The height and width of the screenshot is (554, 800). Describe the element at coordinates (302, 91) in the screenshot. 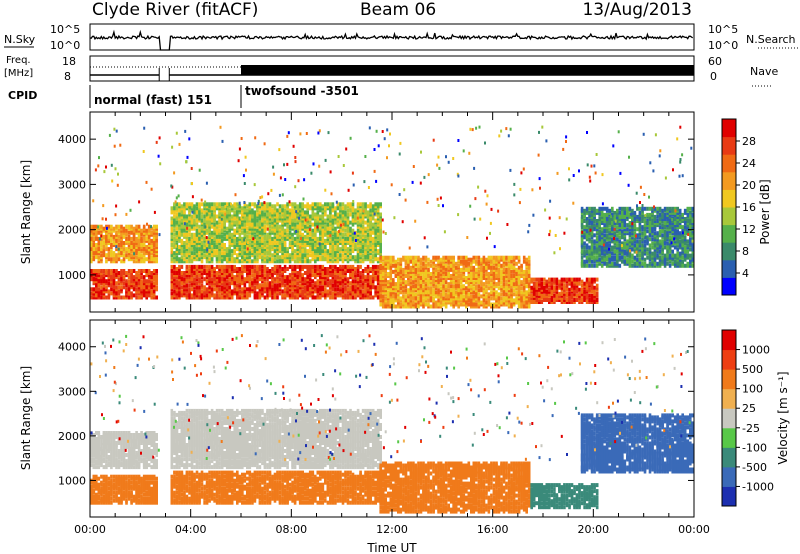

I see `cpid-mode-twofsound: twofsound -3501` at that location.